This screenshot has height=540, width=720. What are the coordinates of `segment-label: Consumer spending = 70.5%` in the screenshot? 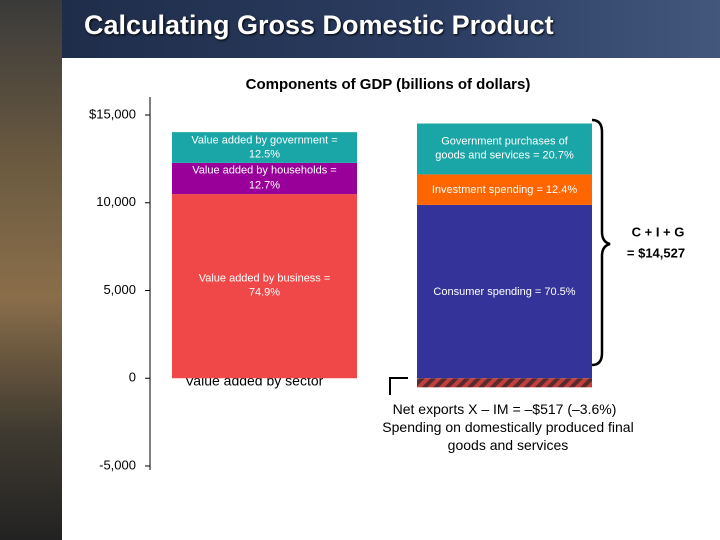 It's located at (504, 291).